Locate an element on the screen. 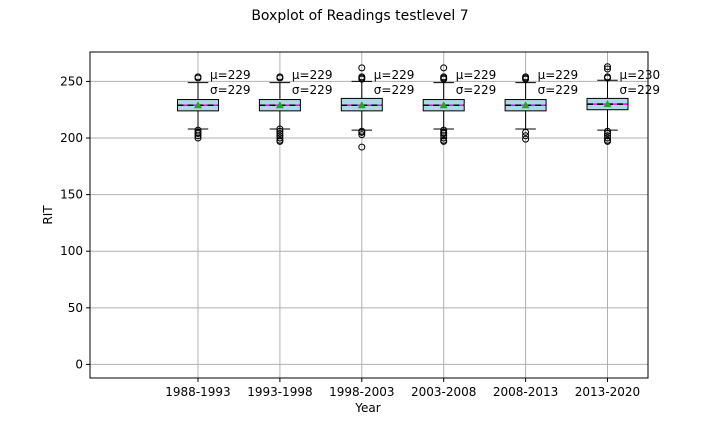 Image resolution: width=720 pixels, height=432 pixels. mean-annotation: μ=230 is located at coordinates (640, 75).